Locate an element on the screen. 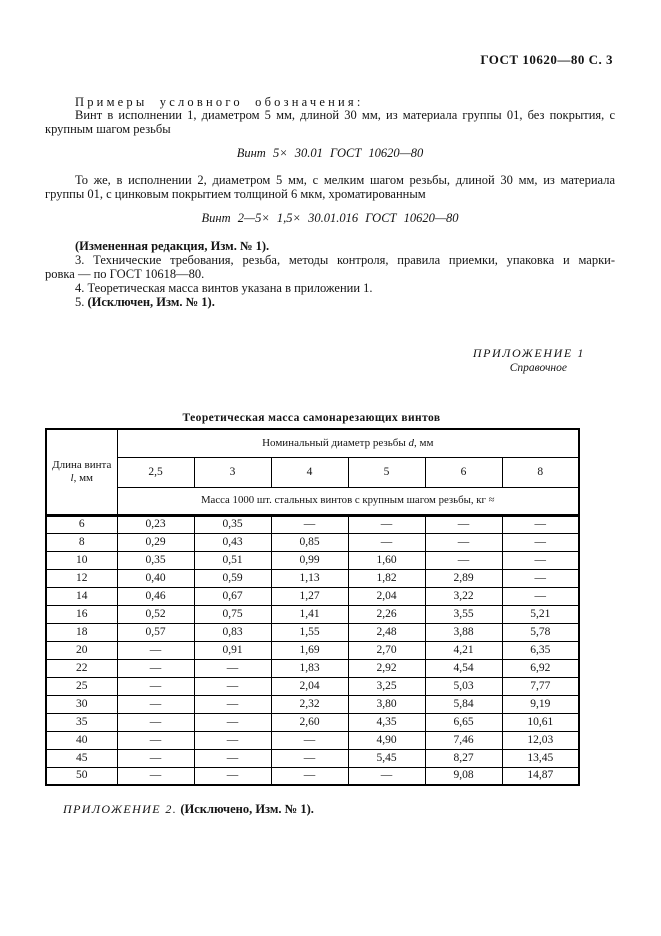 The image size is (661, 936). mass-cell: 1,82 is located at coordinates (386, 578).